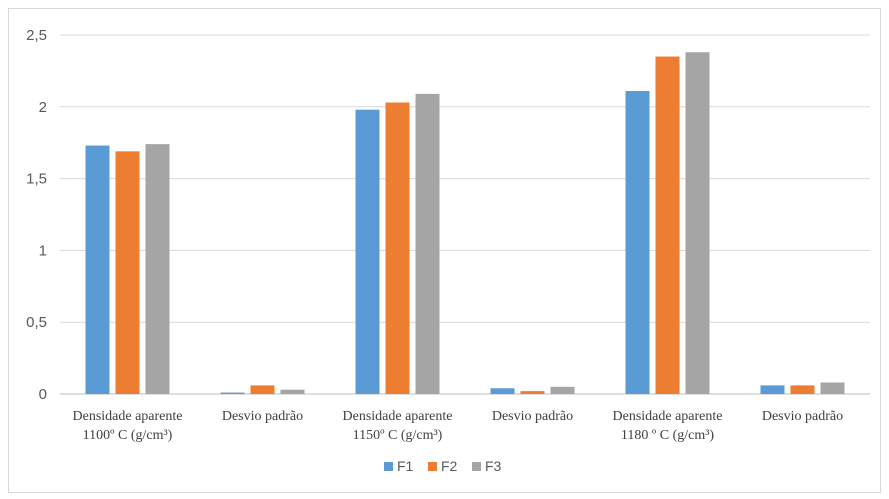  What do you see at coordinates (36, 35) in the screenshot?
I see `y-tick-label: 2,5` at bounding box center [36, 35].